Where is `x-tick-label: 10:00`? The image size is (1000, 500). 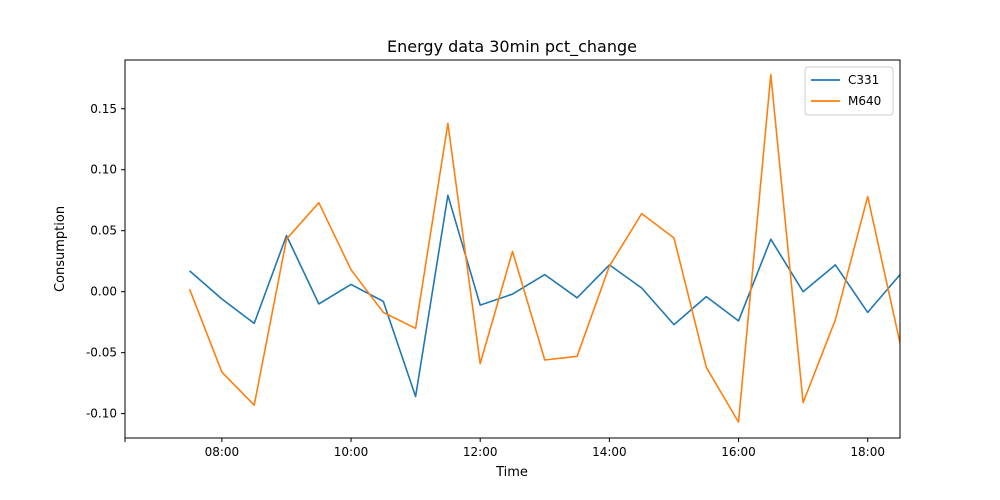
x-tick-label: 10:00 is located at coordinates (351, 452).